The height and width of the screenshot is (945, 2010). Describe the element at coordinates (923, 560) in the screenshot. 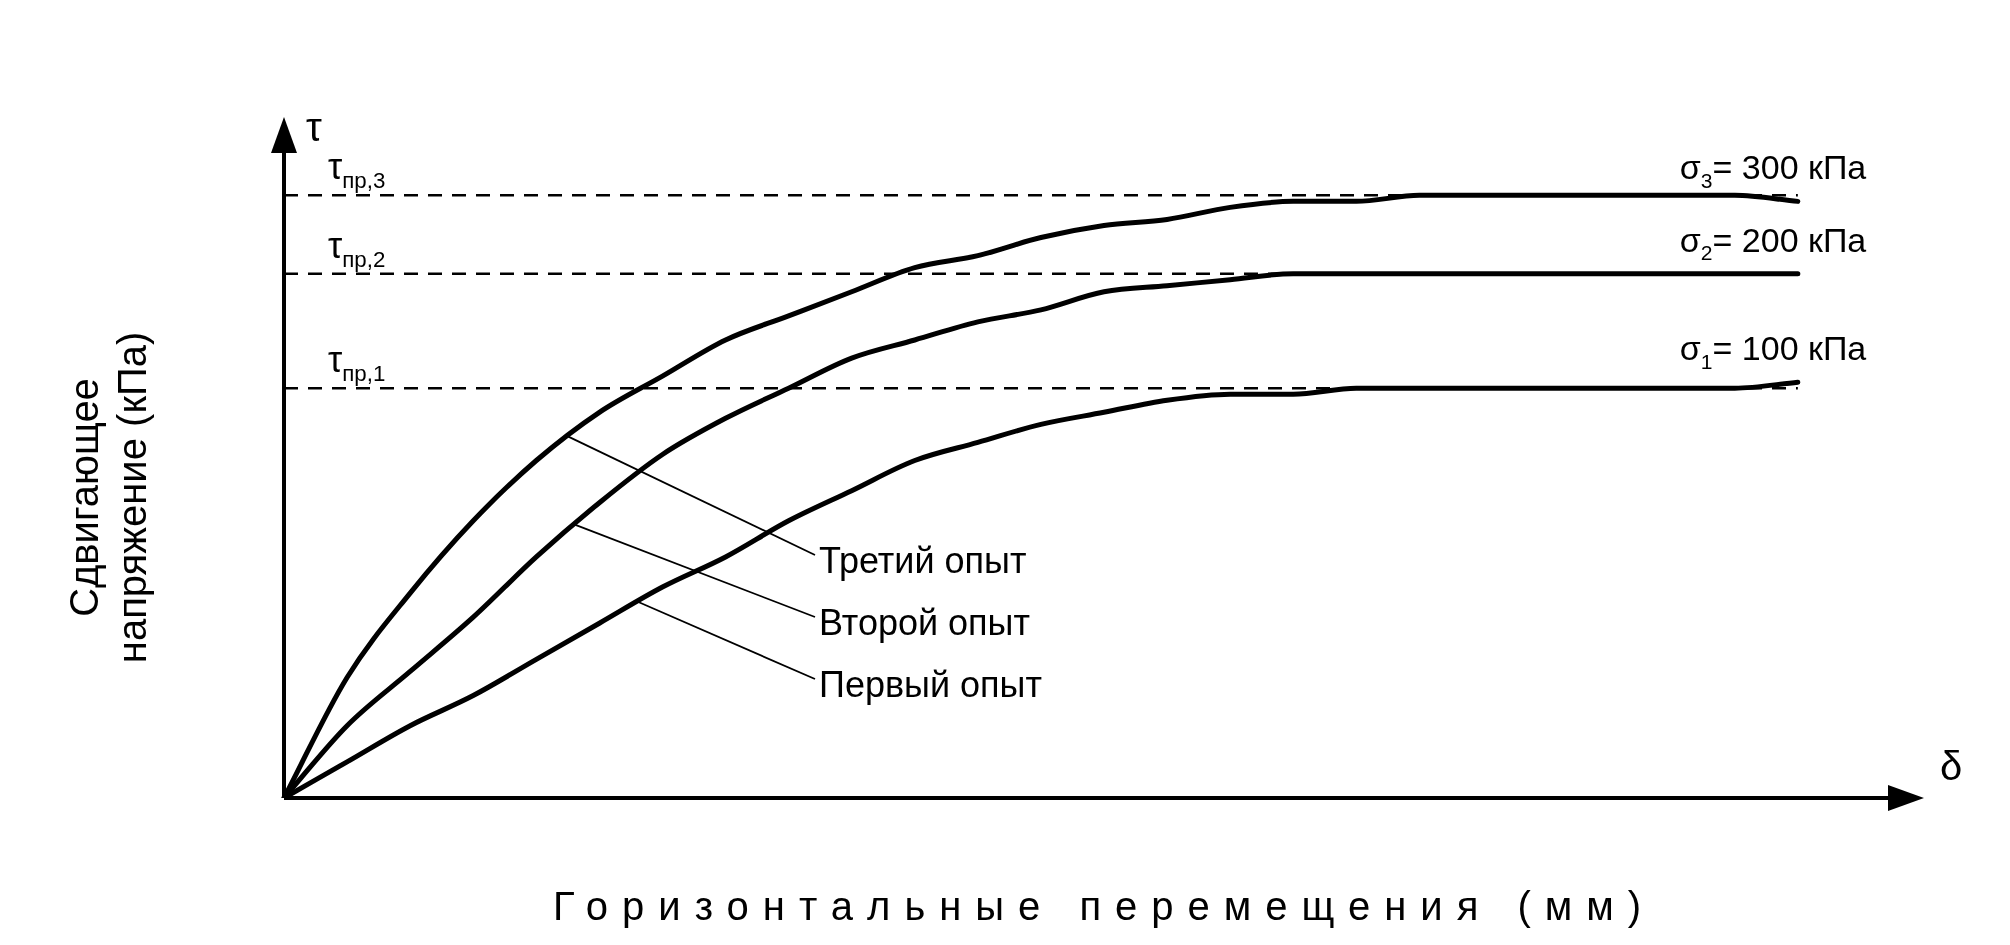

I see `annotation: Третий опыт` at that location.